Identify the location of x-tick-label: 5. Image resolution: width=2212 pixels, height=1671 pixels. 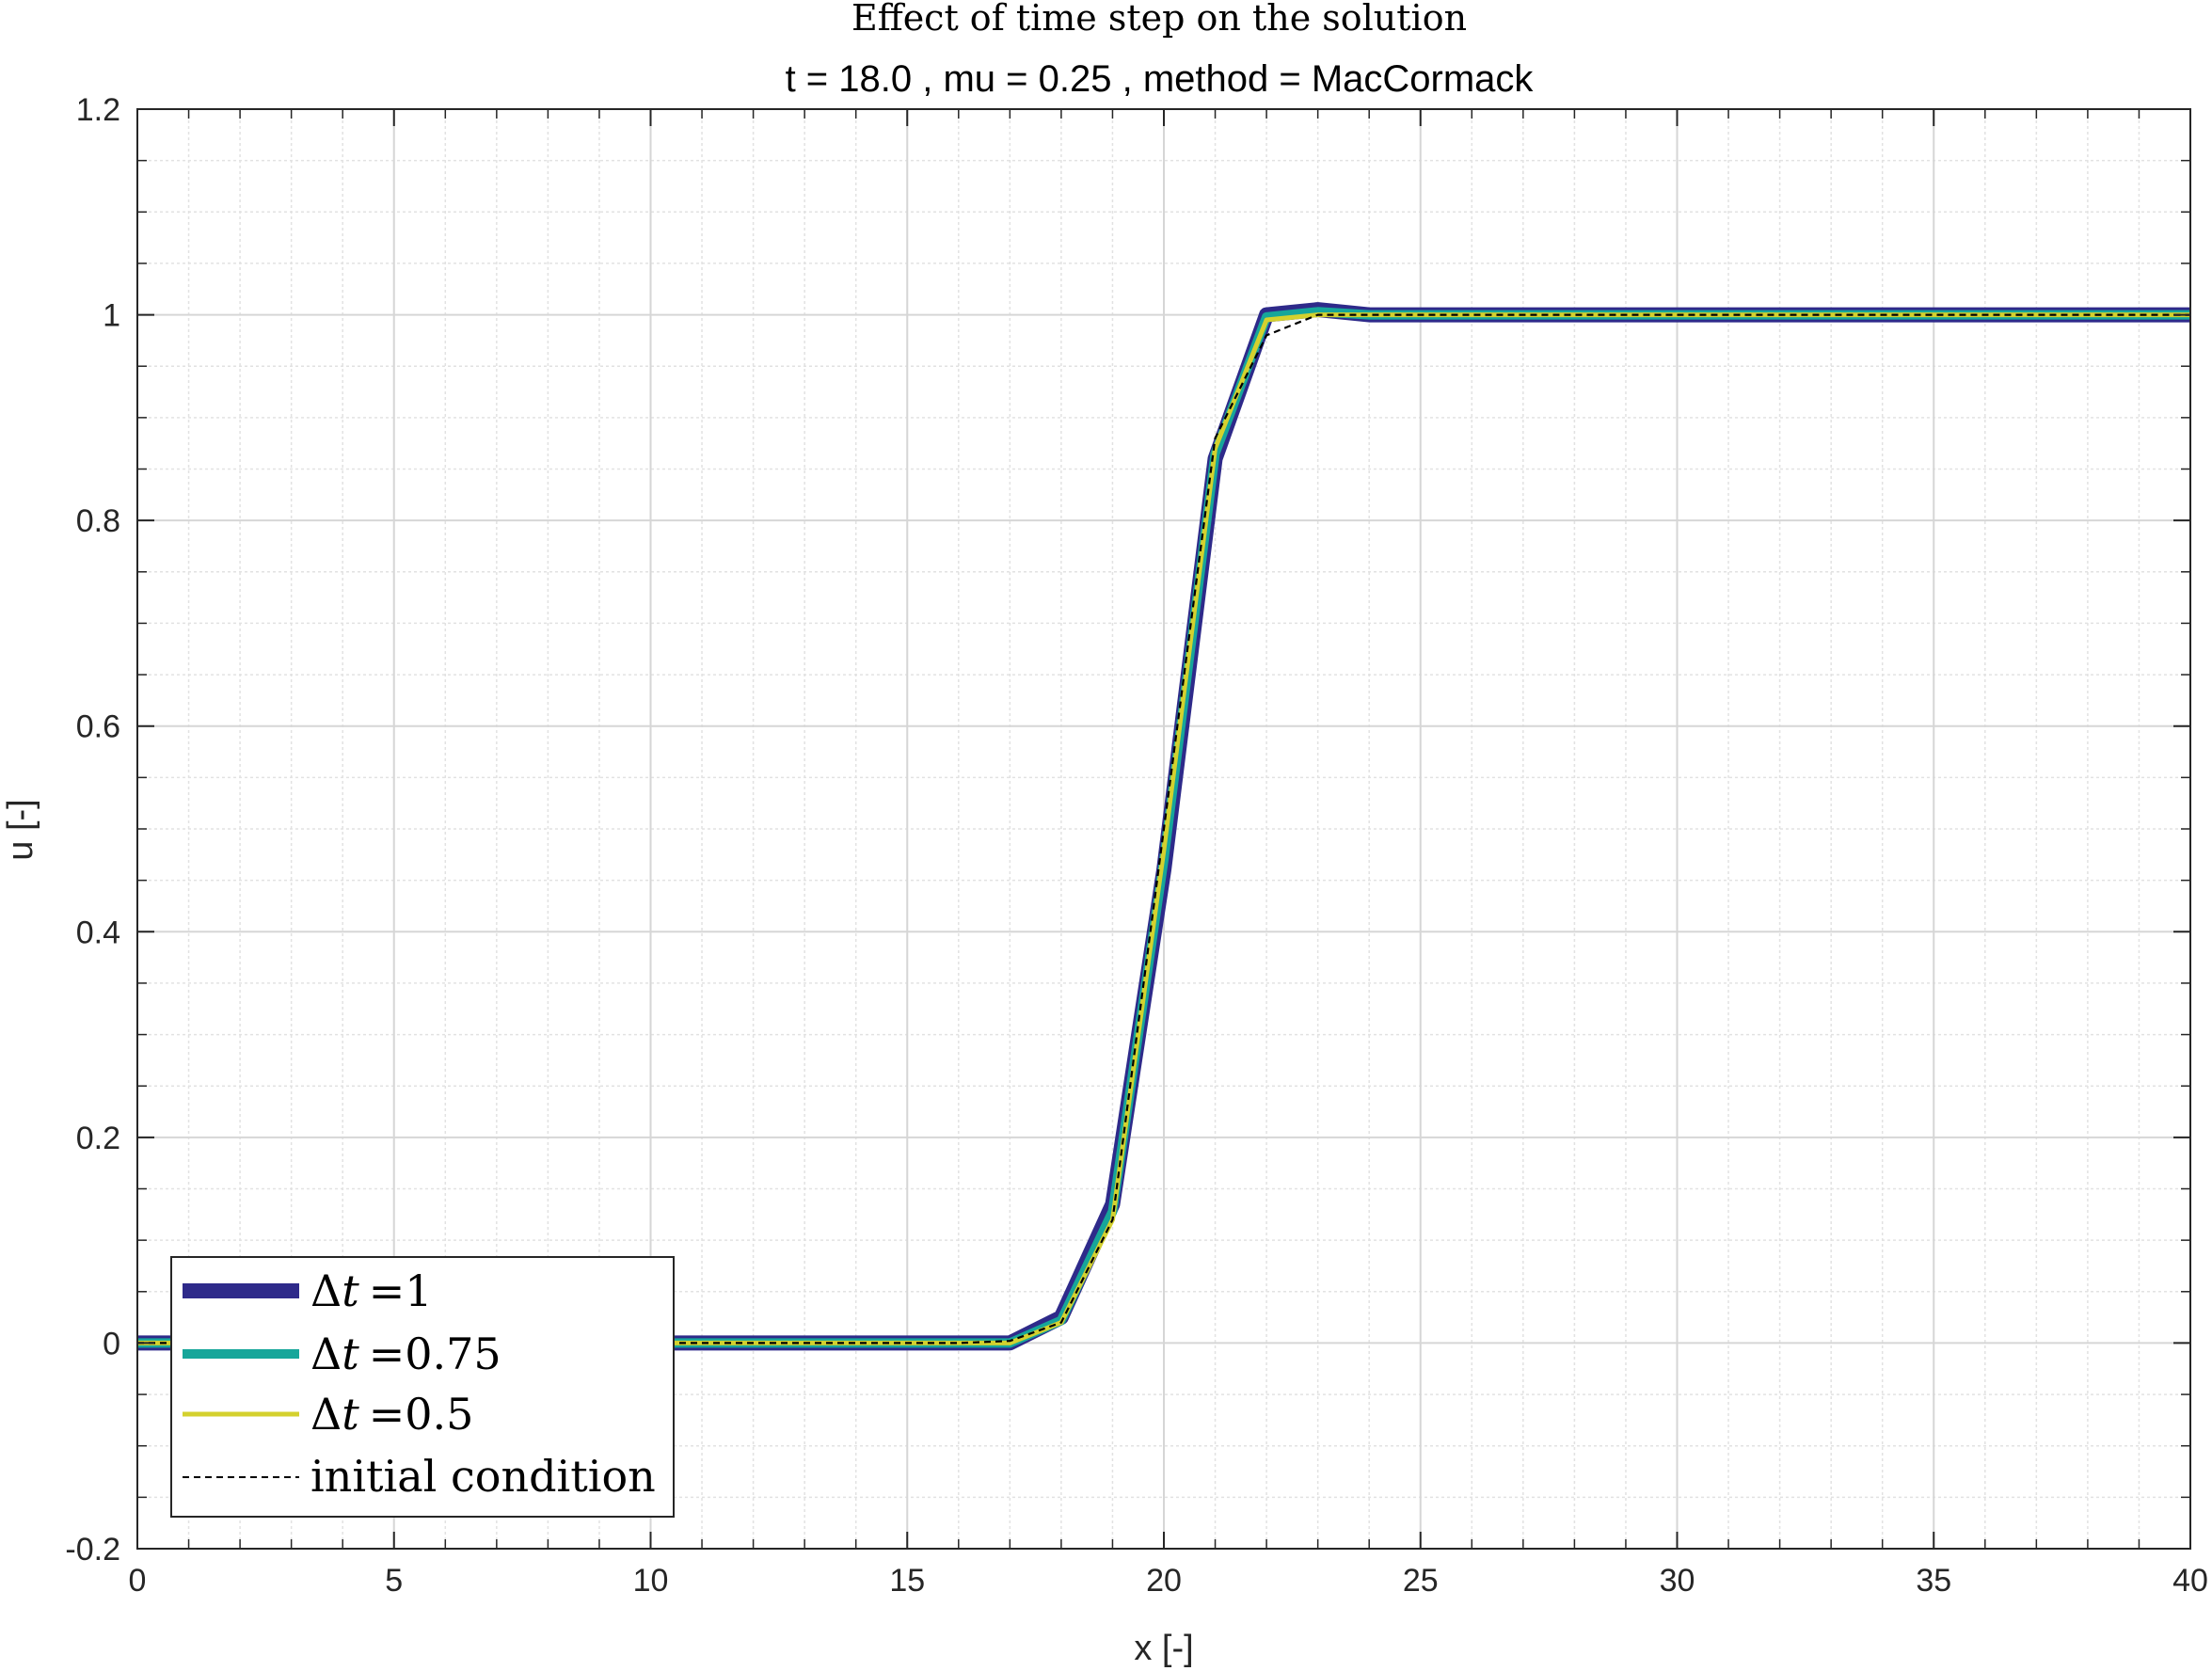
(394, 1581).